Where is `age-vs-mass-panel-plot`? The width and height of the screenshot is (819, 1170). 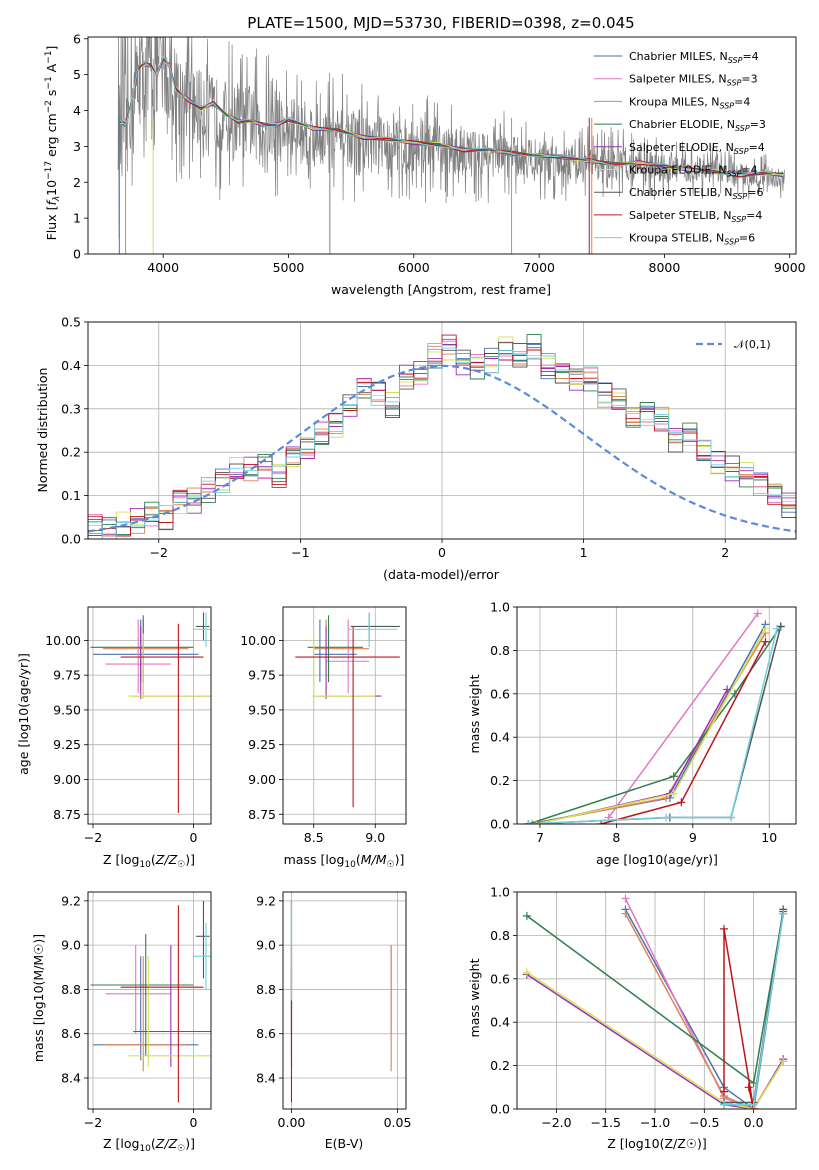
age-vs-mass-panel-plot is located at coordinates (347, 710).